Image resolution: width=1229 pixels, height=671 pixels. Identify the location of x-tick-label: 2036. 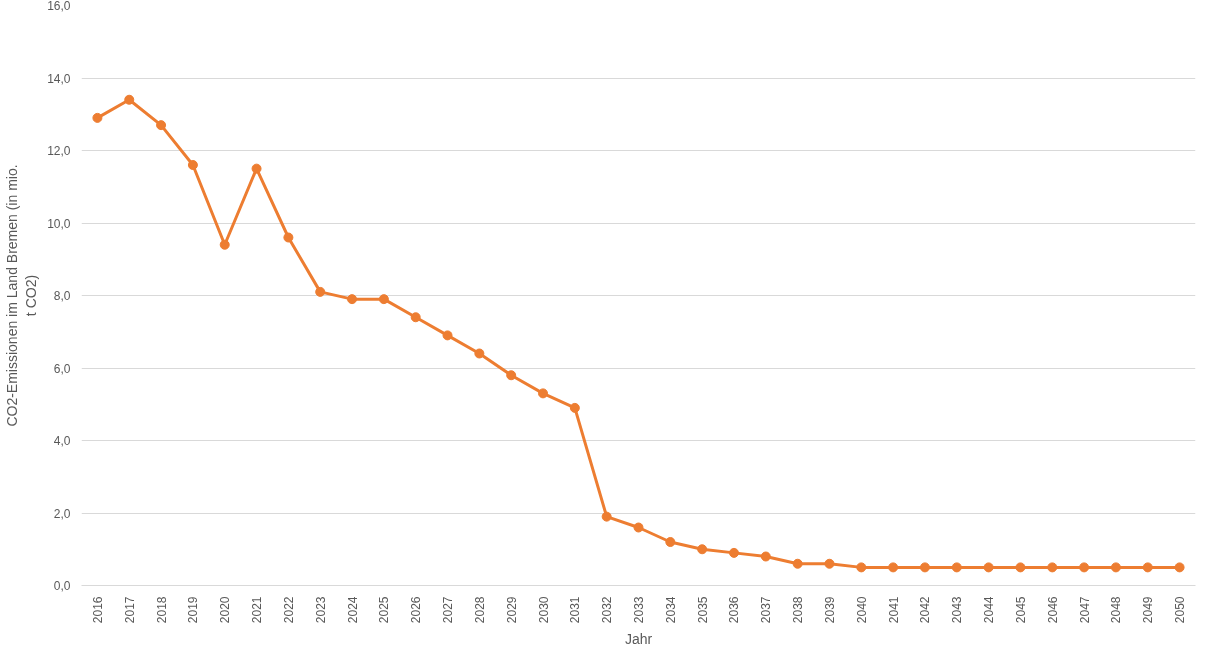
(734, 610).